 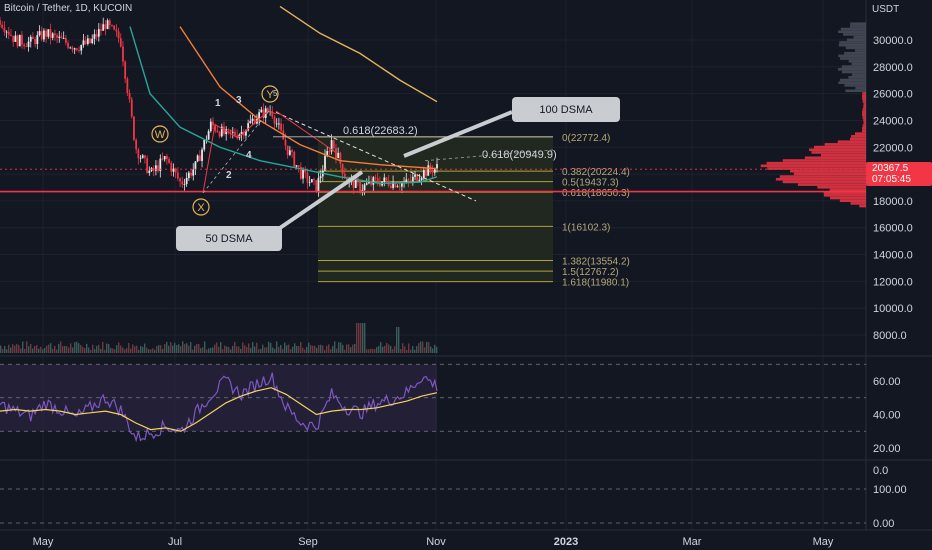 What do you see at coordinates (249, 155) in the screenshot?
I see `wave-4-label: 4` at bounding box center [249, 155].